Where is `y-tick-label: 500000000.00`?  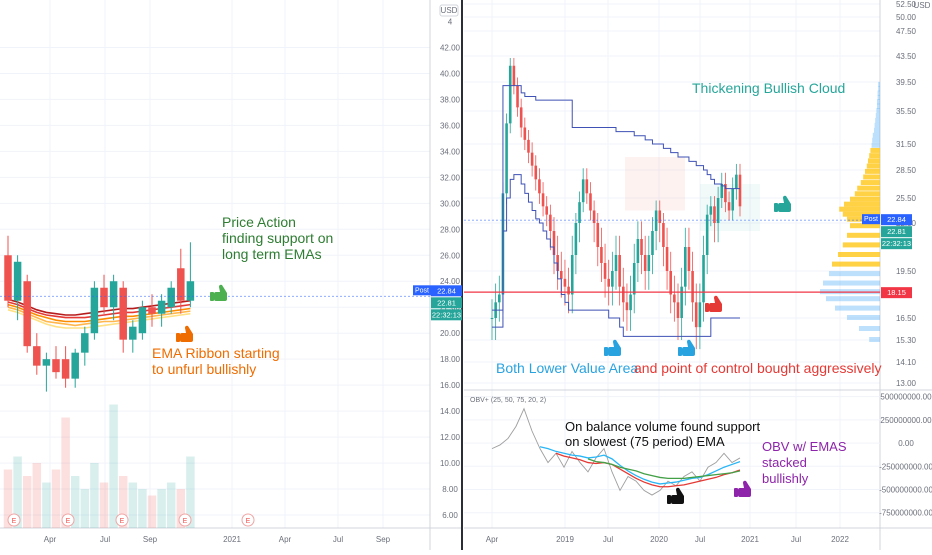
y-tick-label: 500000000.00 is located at coordinates (906, 397).